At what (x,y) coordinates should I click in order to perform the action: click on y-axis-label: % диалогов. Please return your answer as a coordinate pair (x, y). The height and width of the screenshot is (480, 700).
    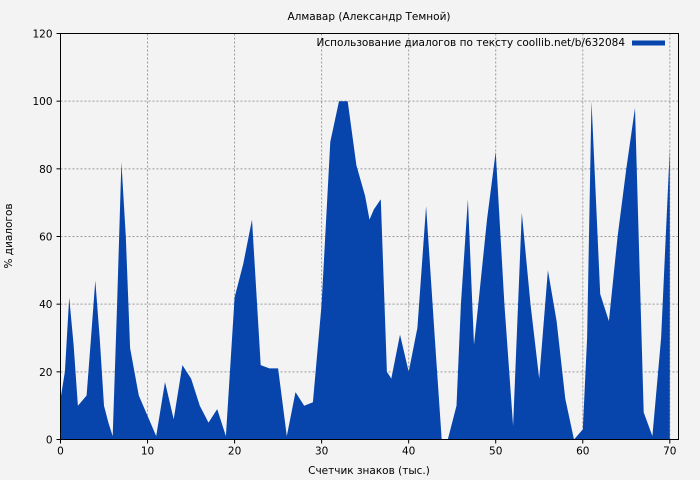
    Looking at the image, I should click on (9, 235).